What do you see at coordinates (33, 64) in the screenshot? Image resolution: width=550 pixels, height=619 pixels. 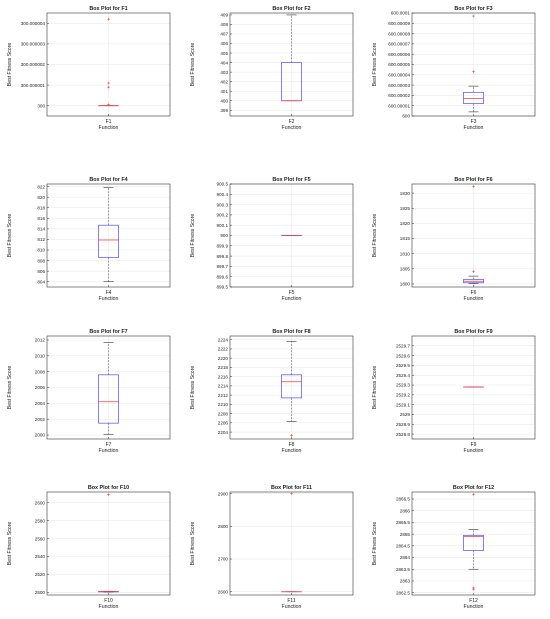 I see `y-tick-label: 300.000002` at bounding box center [33, 64].